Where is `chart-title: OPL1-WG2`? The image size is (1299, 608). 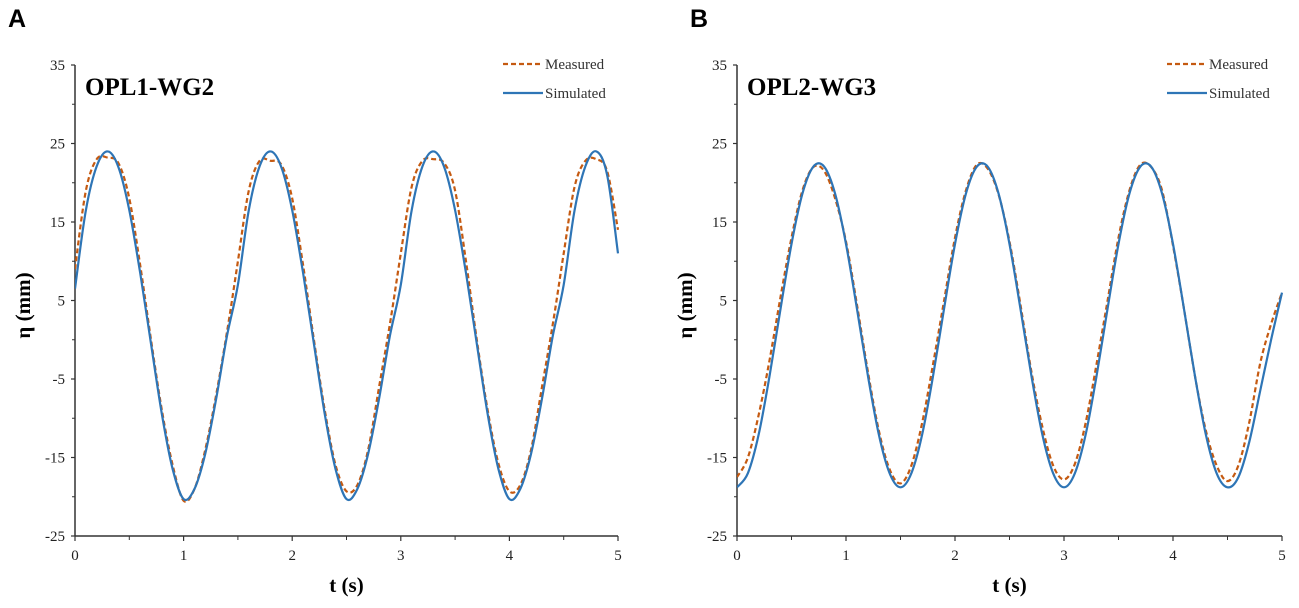
chart-title: OPL1-WG2 is located at coordinates (149, 87).